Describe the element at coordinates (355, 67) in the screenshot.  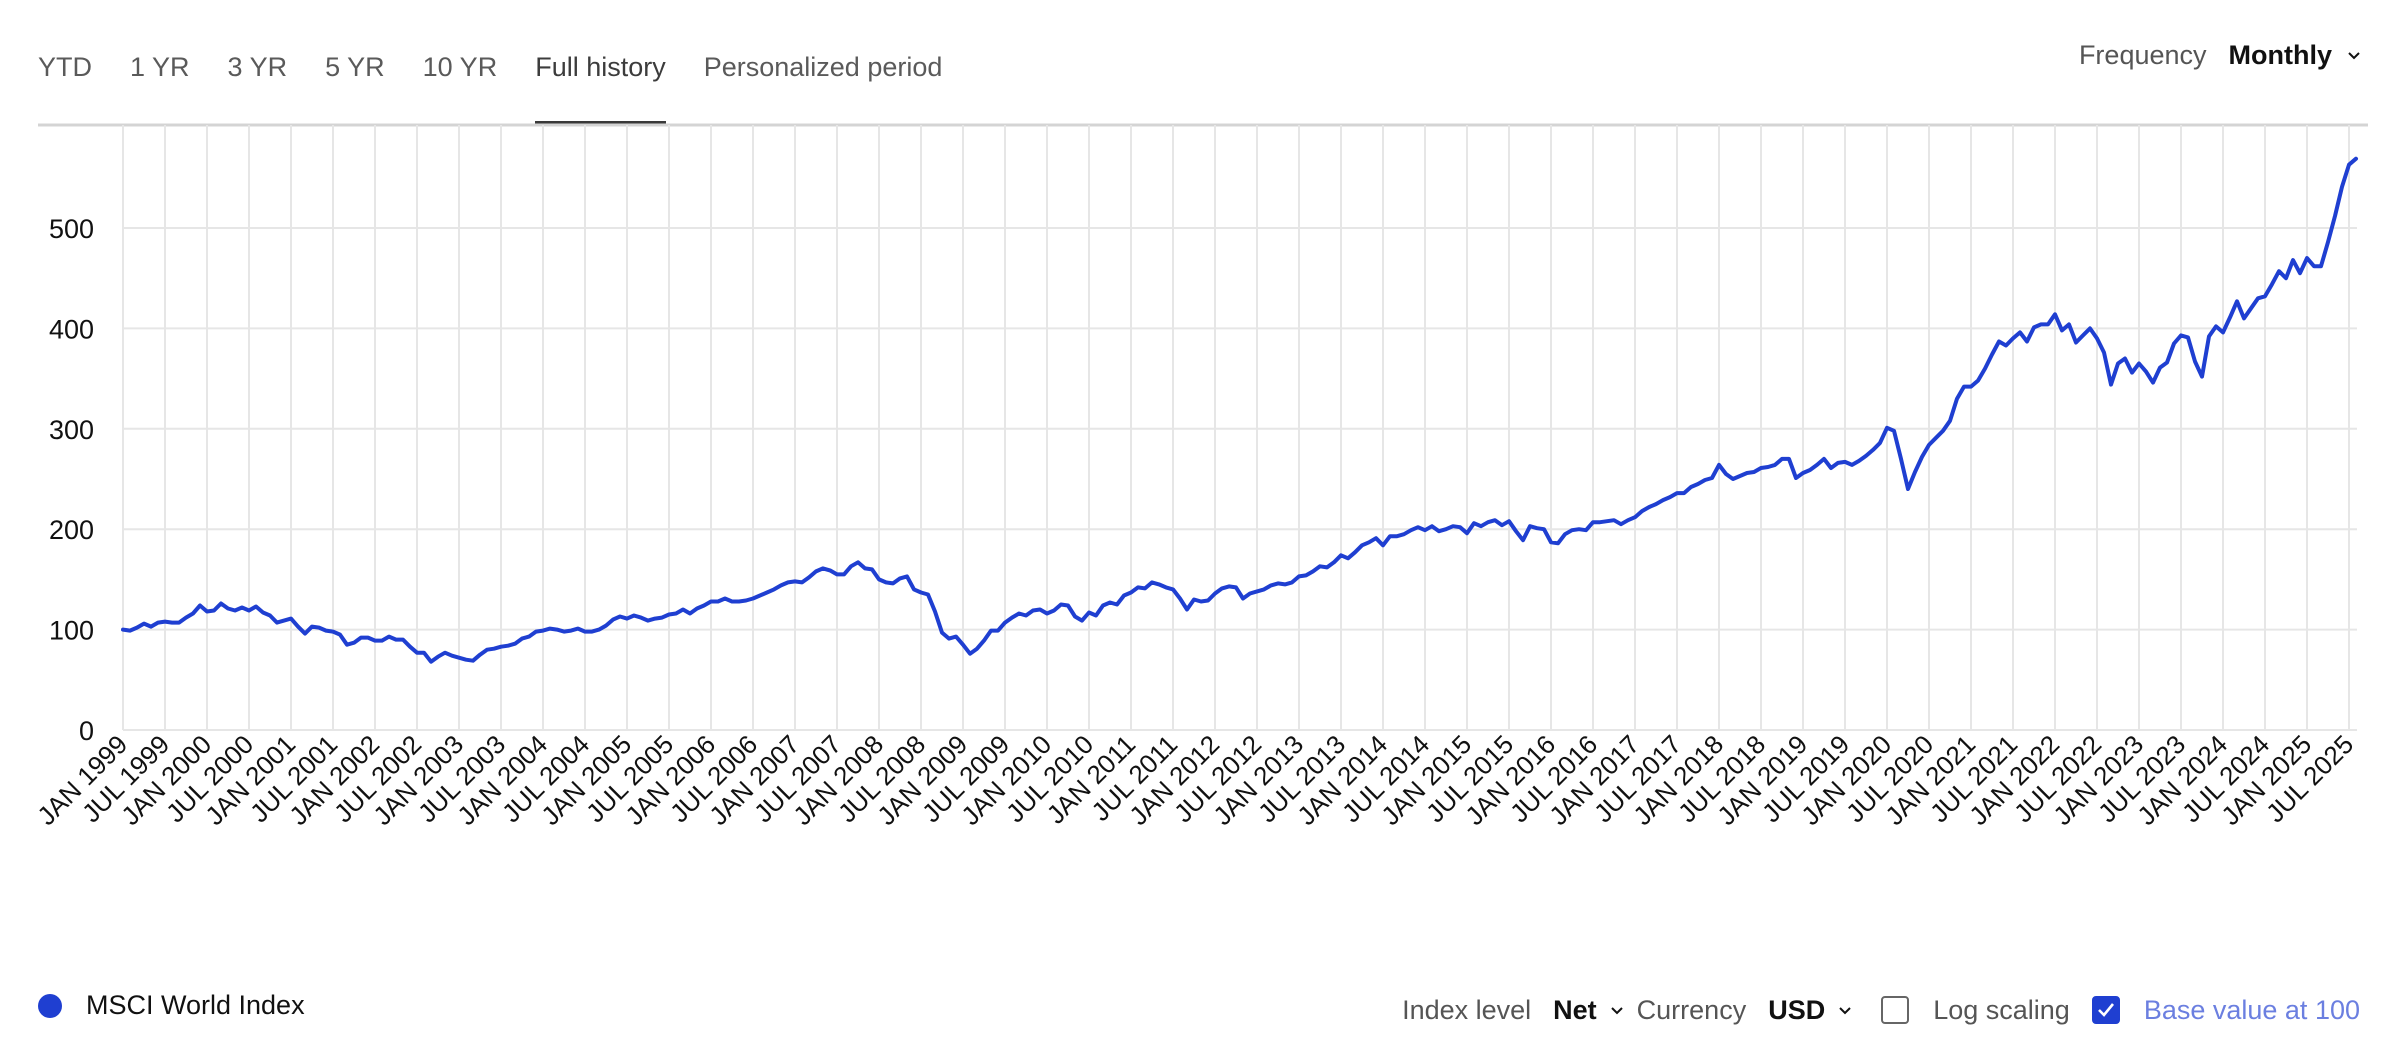
I see `tab-5yr: 5 YR` at that location.